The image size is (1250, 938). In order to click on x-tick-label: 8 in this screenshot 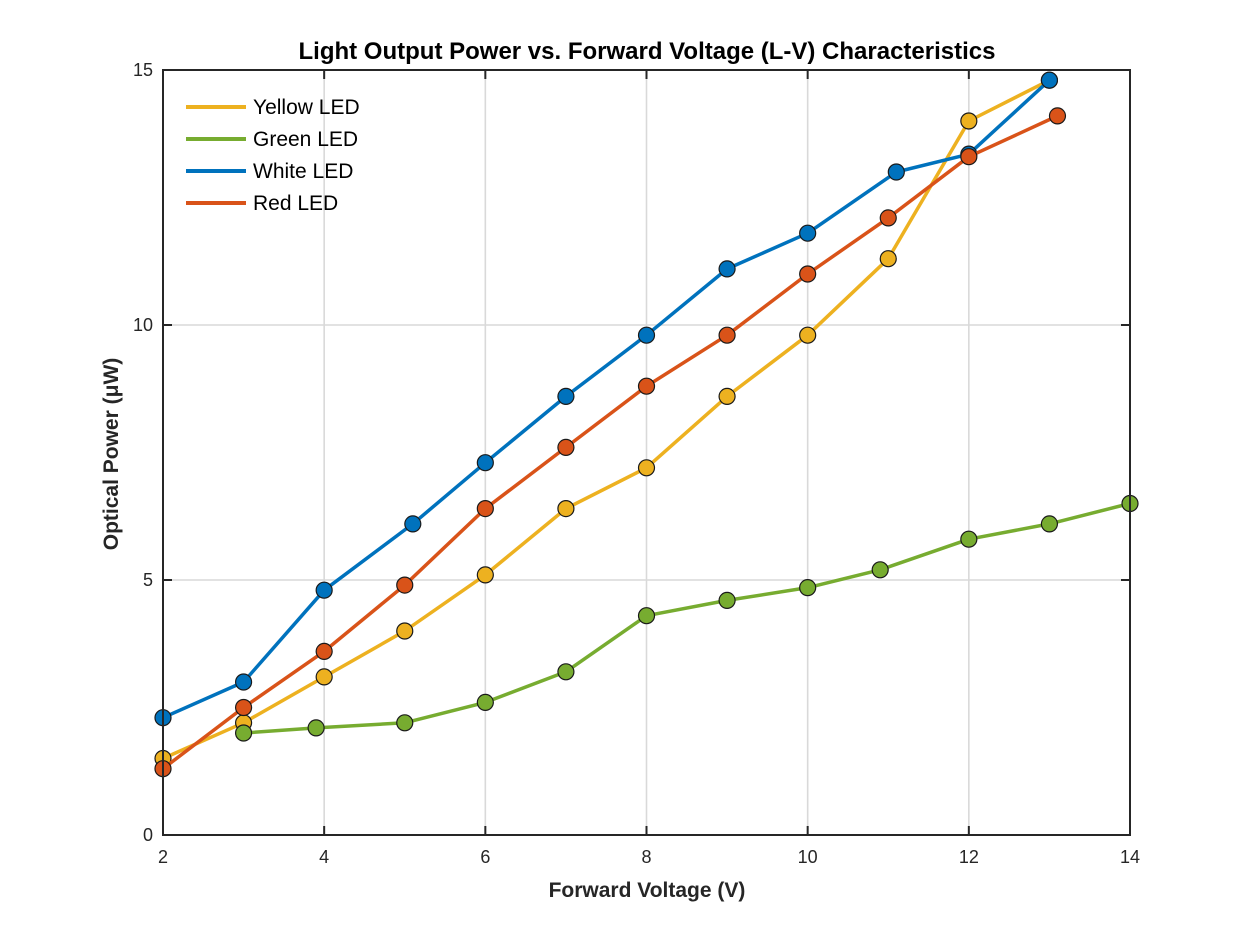, I will do `click(646, 857)`.